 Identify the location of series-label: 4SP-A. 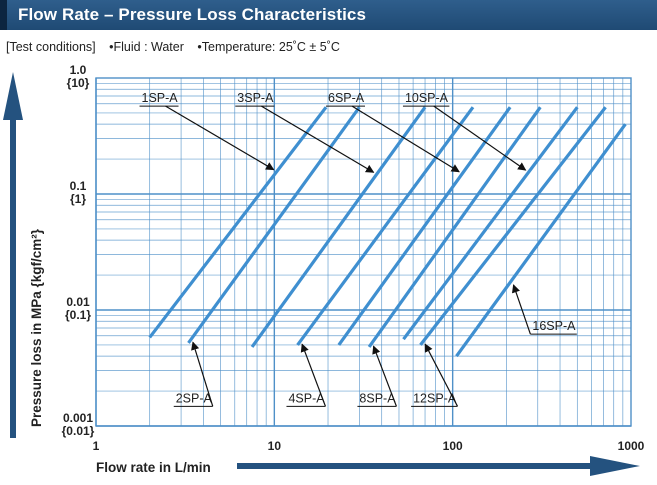
(306, 398).